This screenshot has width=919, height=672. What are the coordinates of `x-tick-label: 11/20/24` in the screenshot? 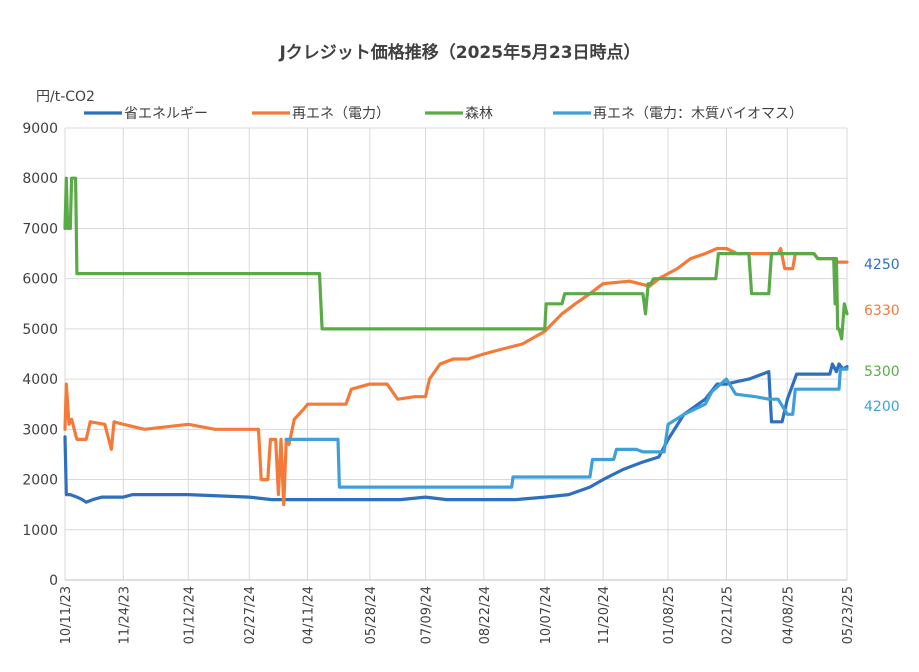 It's located at (604, 615).